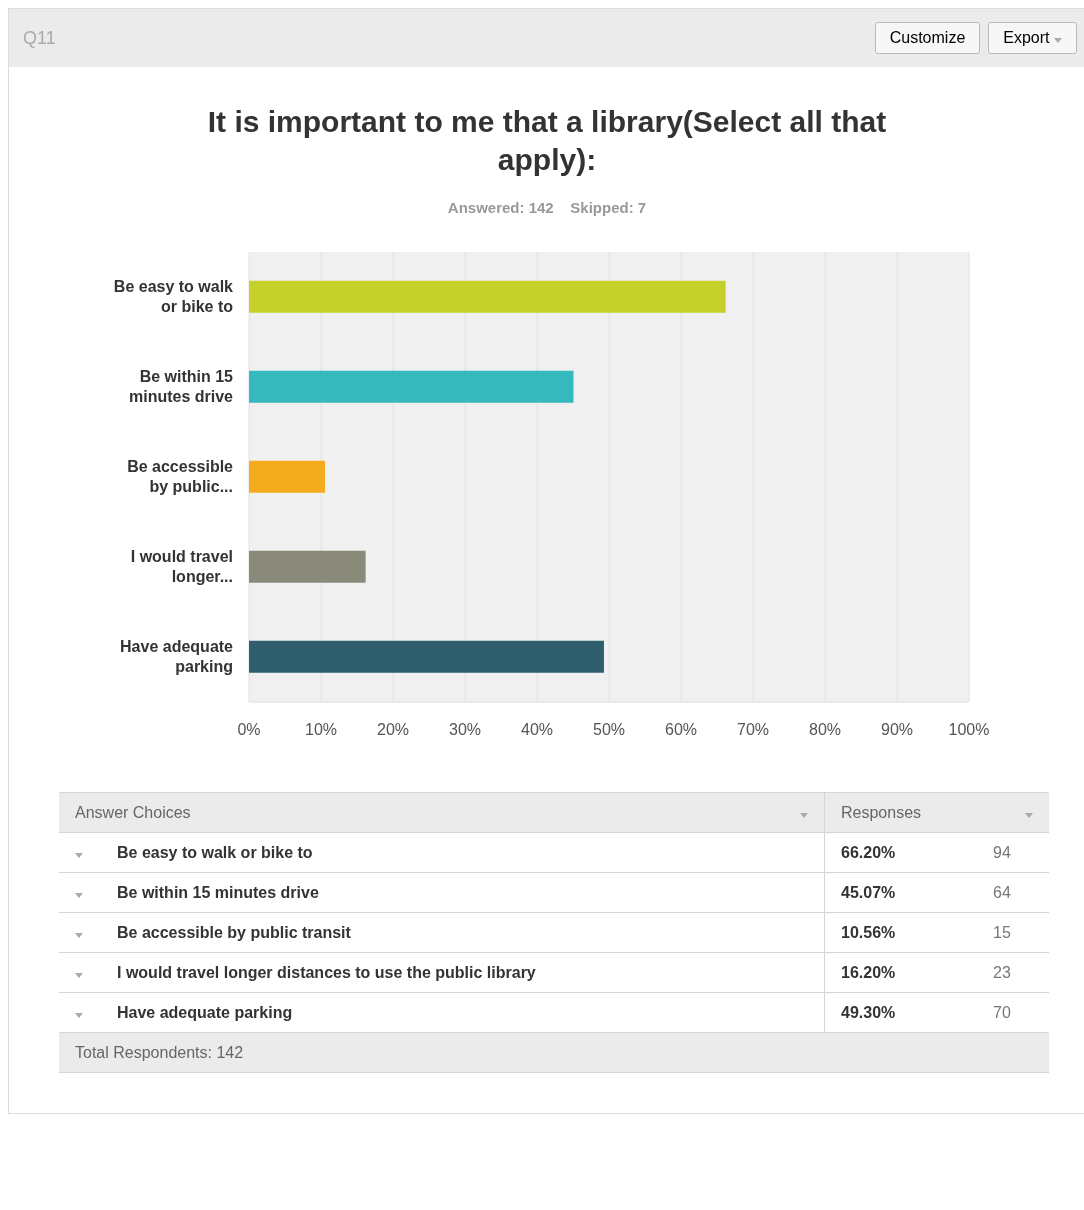 The height and width of the screenshot is (1210, 1084). Describe the element at coordinates (1013, 932) in the screenshot. I see `text: 15` at that location.